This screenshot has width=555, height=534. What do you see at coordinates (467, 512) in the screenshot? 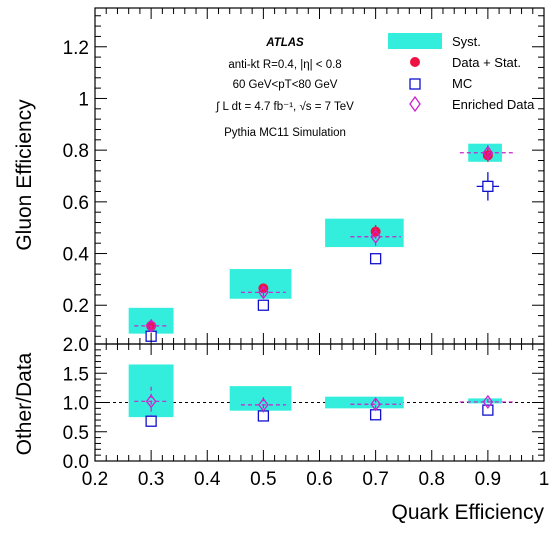
I see `x-axis-title: Quark Efficiency` at bounding box center [467, 512].